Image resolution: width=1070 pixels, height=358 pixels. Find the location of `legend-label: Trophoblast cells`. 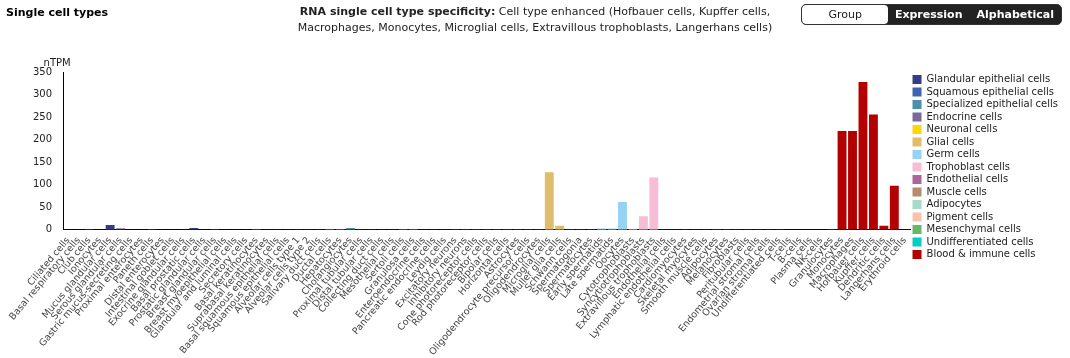

legend-label: Trophoblast cells is located at coordinates (967, 166).